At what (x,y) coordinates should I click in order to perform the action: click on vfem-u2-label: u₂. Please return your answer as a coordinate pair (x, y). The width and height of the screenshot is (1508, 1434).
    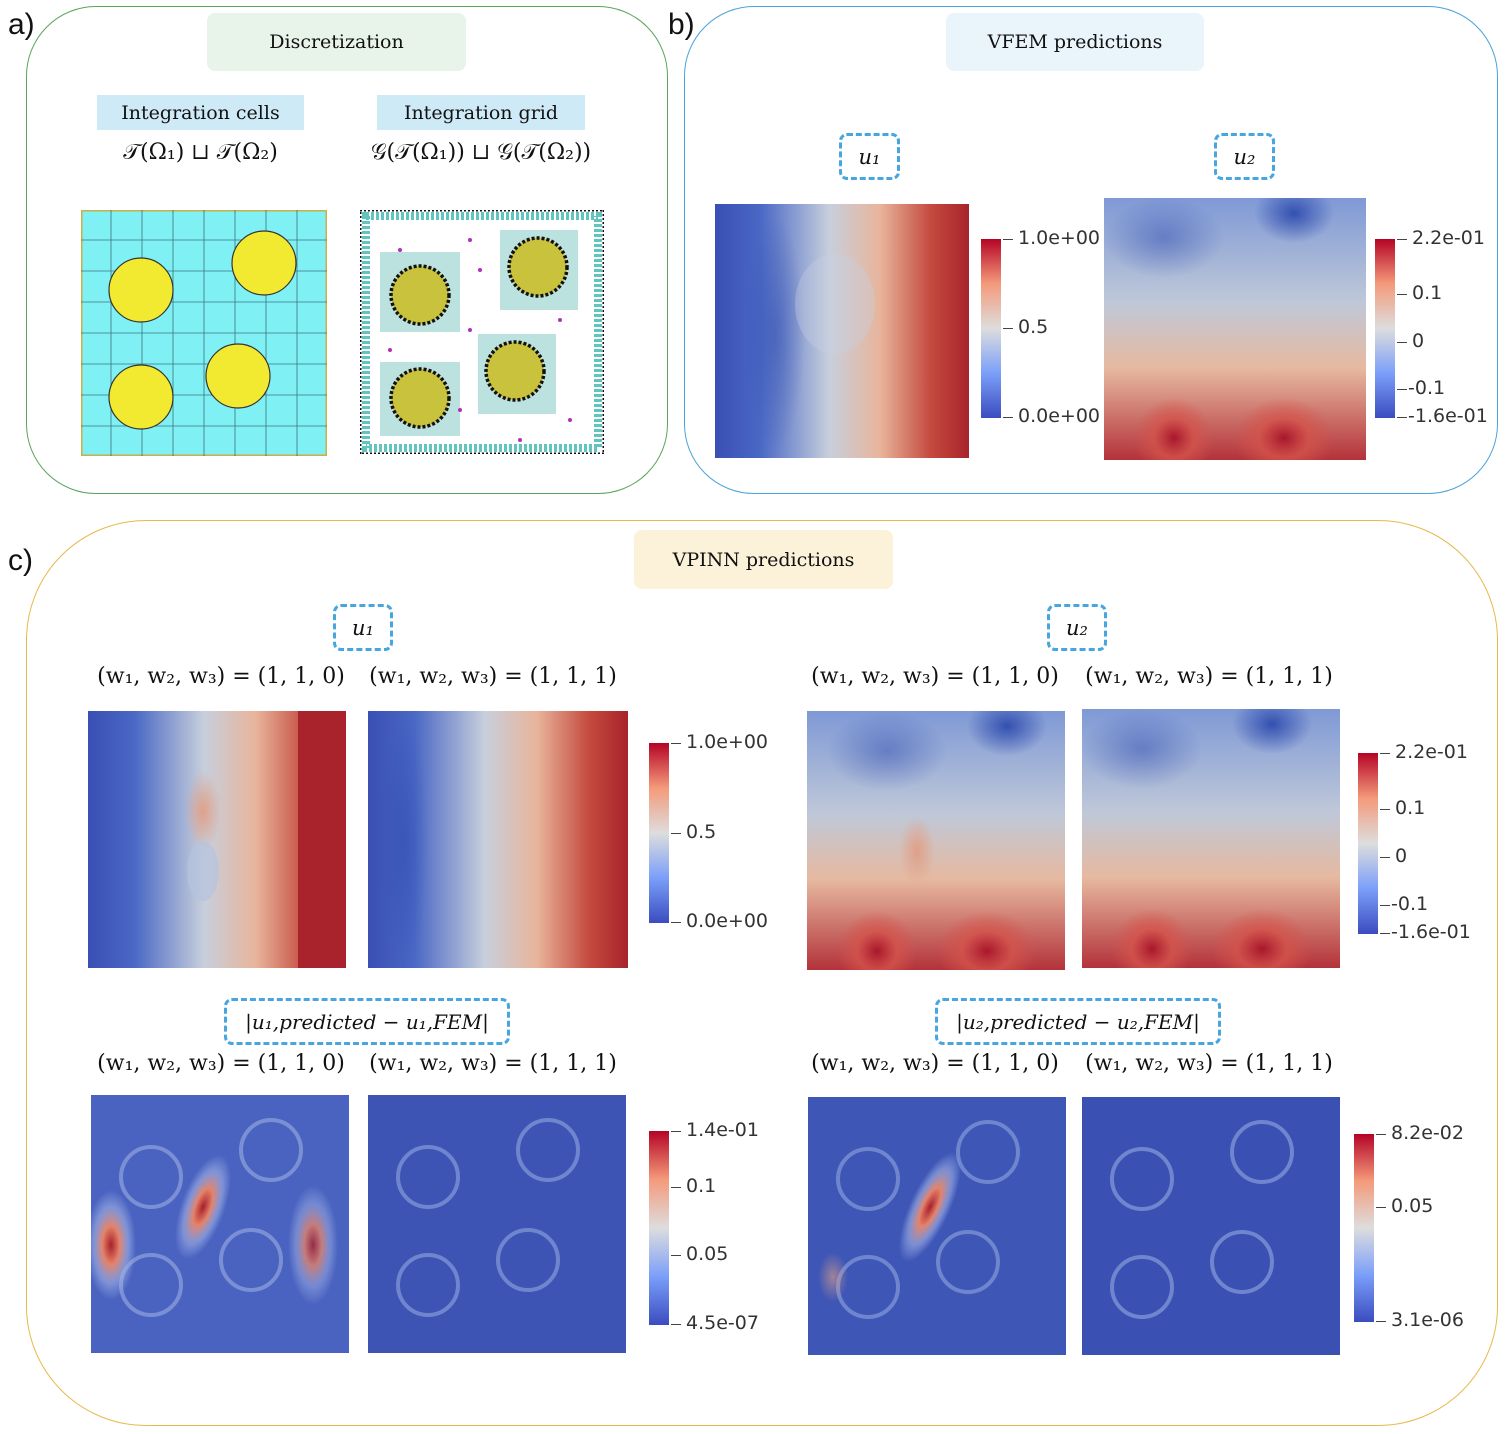
    Looking at the image, I should click on (1244, 156).